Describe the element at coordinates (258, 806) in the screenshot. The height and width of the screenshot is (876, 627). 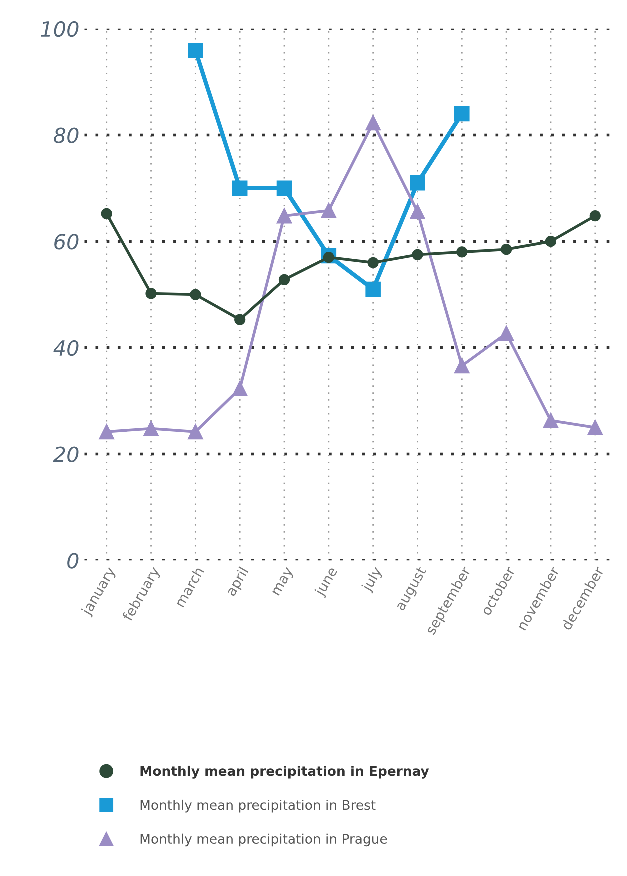
I see `legend-label: Monthly mean precipitation in Brest` at that location.